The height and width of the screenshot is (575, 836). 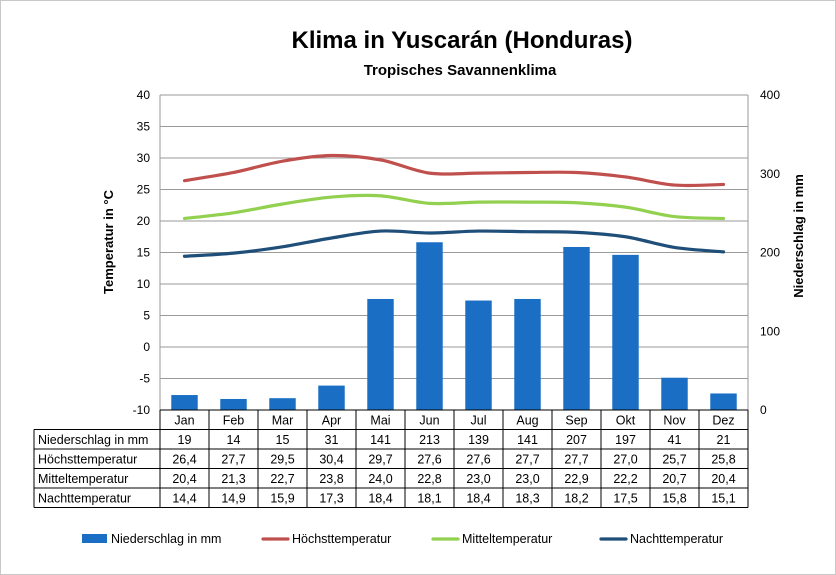 I want to click on left-tick-label: 25, so click(x=144, y=190).